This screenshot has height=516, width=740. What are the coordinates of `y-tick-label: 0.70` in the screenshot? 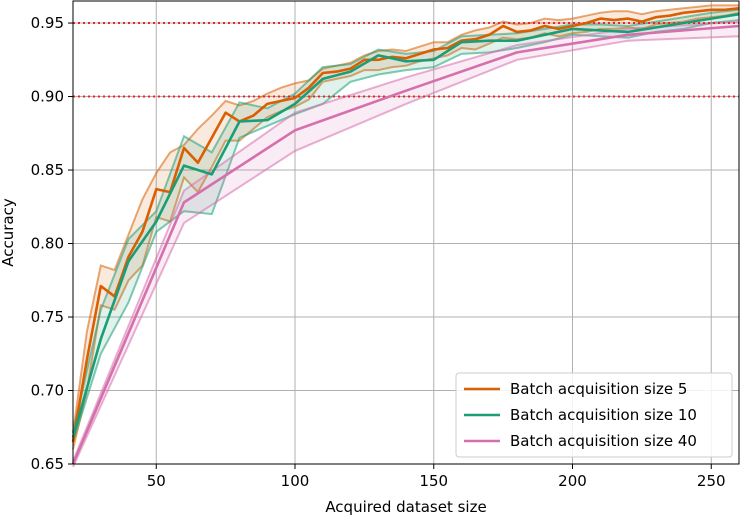 It's located at (47, 391).